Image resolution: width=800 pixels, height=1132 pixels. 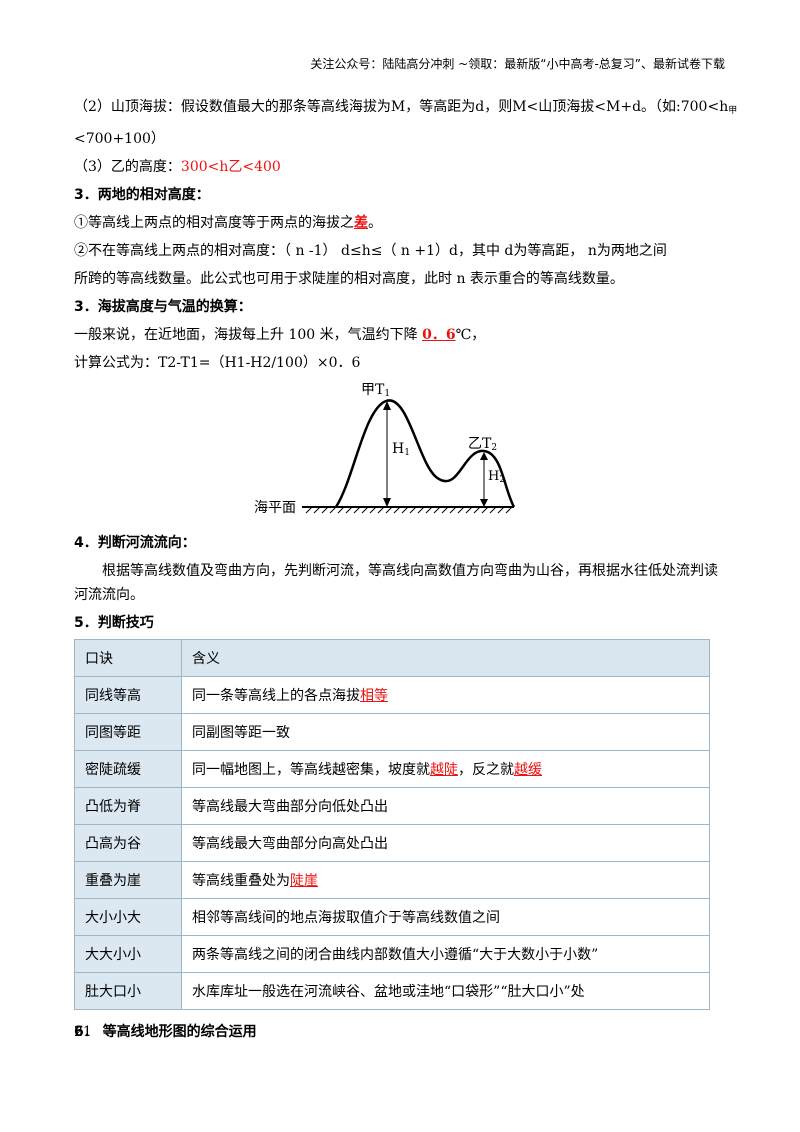 What do you see at coordinates (445, 843) in the screenshot?
I see `table-value-cell: 等高线最大弯曲部分向高处凸出` at bounding box center [445, 843].